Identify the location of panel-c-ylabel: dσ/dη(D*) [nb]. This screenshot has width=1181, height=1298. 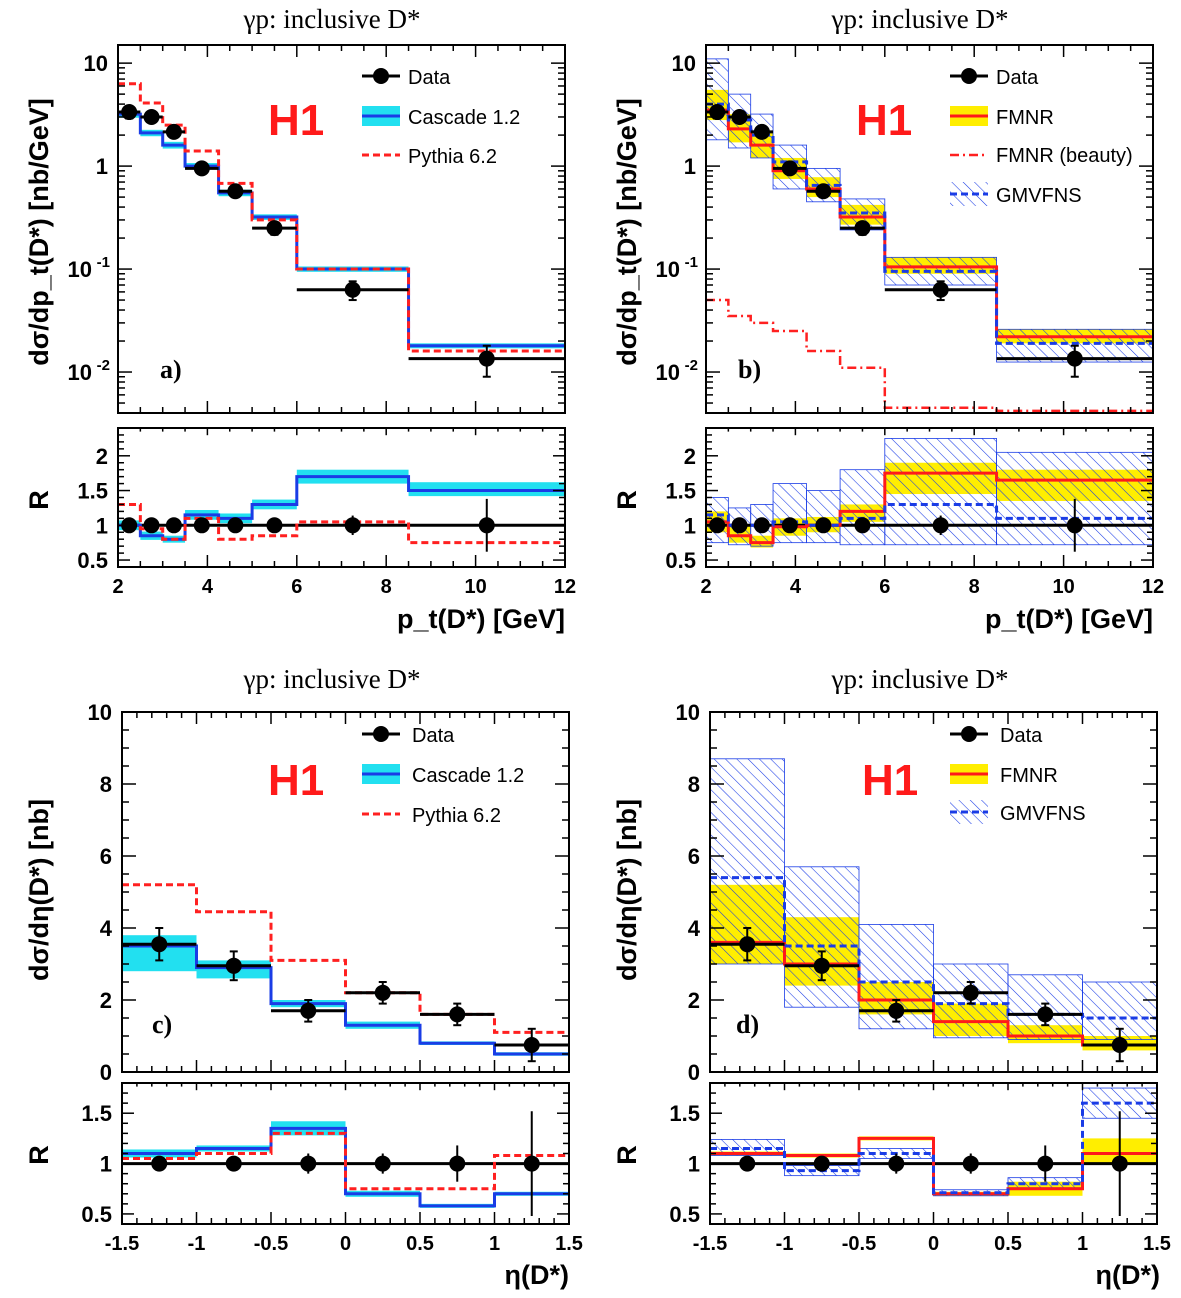
(39, 890).